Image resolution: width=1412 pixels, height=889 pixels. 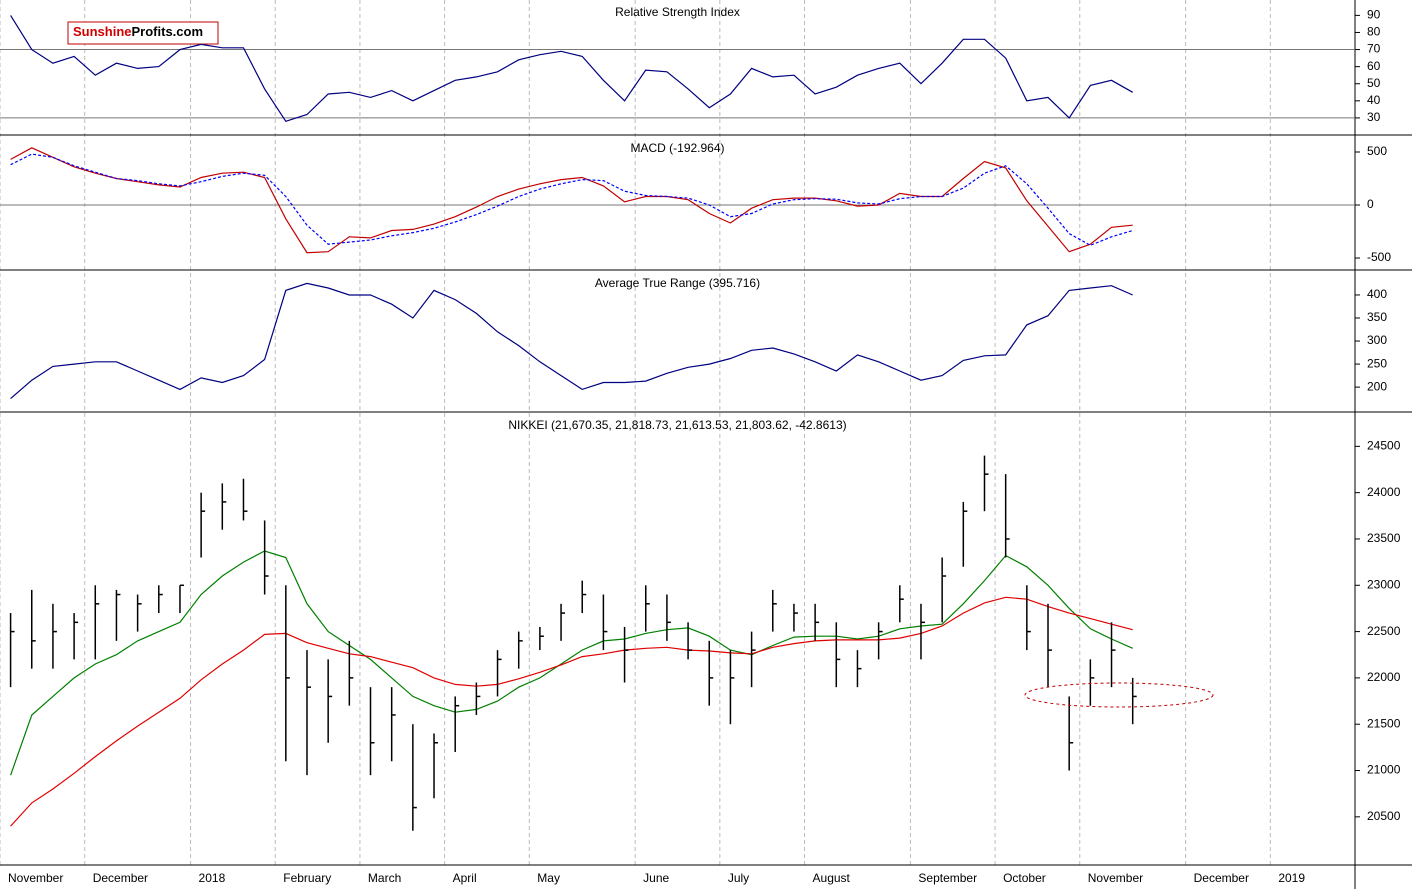 I want to click on y-tick-label: 30, so click(x=1374, y=117).